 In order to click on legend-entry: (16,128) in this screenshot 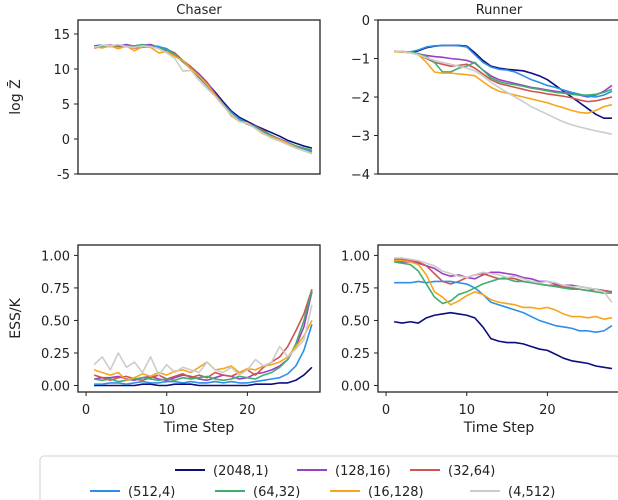, I will do `click(377, 492)`.